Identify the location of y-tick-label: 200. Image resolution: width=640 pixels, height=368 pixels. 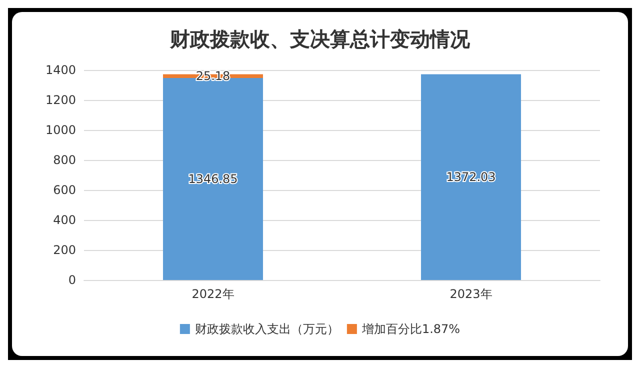
(64, 250).